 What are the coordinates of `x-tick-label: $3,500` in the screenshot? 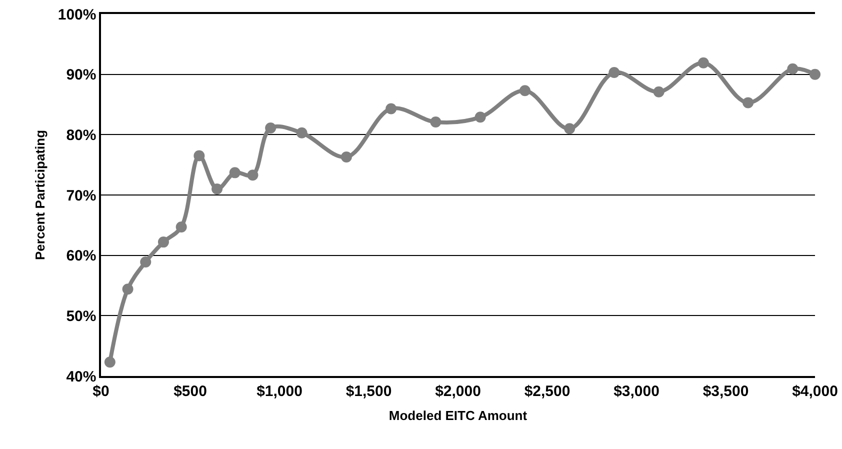 It's located at (725, 391).